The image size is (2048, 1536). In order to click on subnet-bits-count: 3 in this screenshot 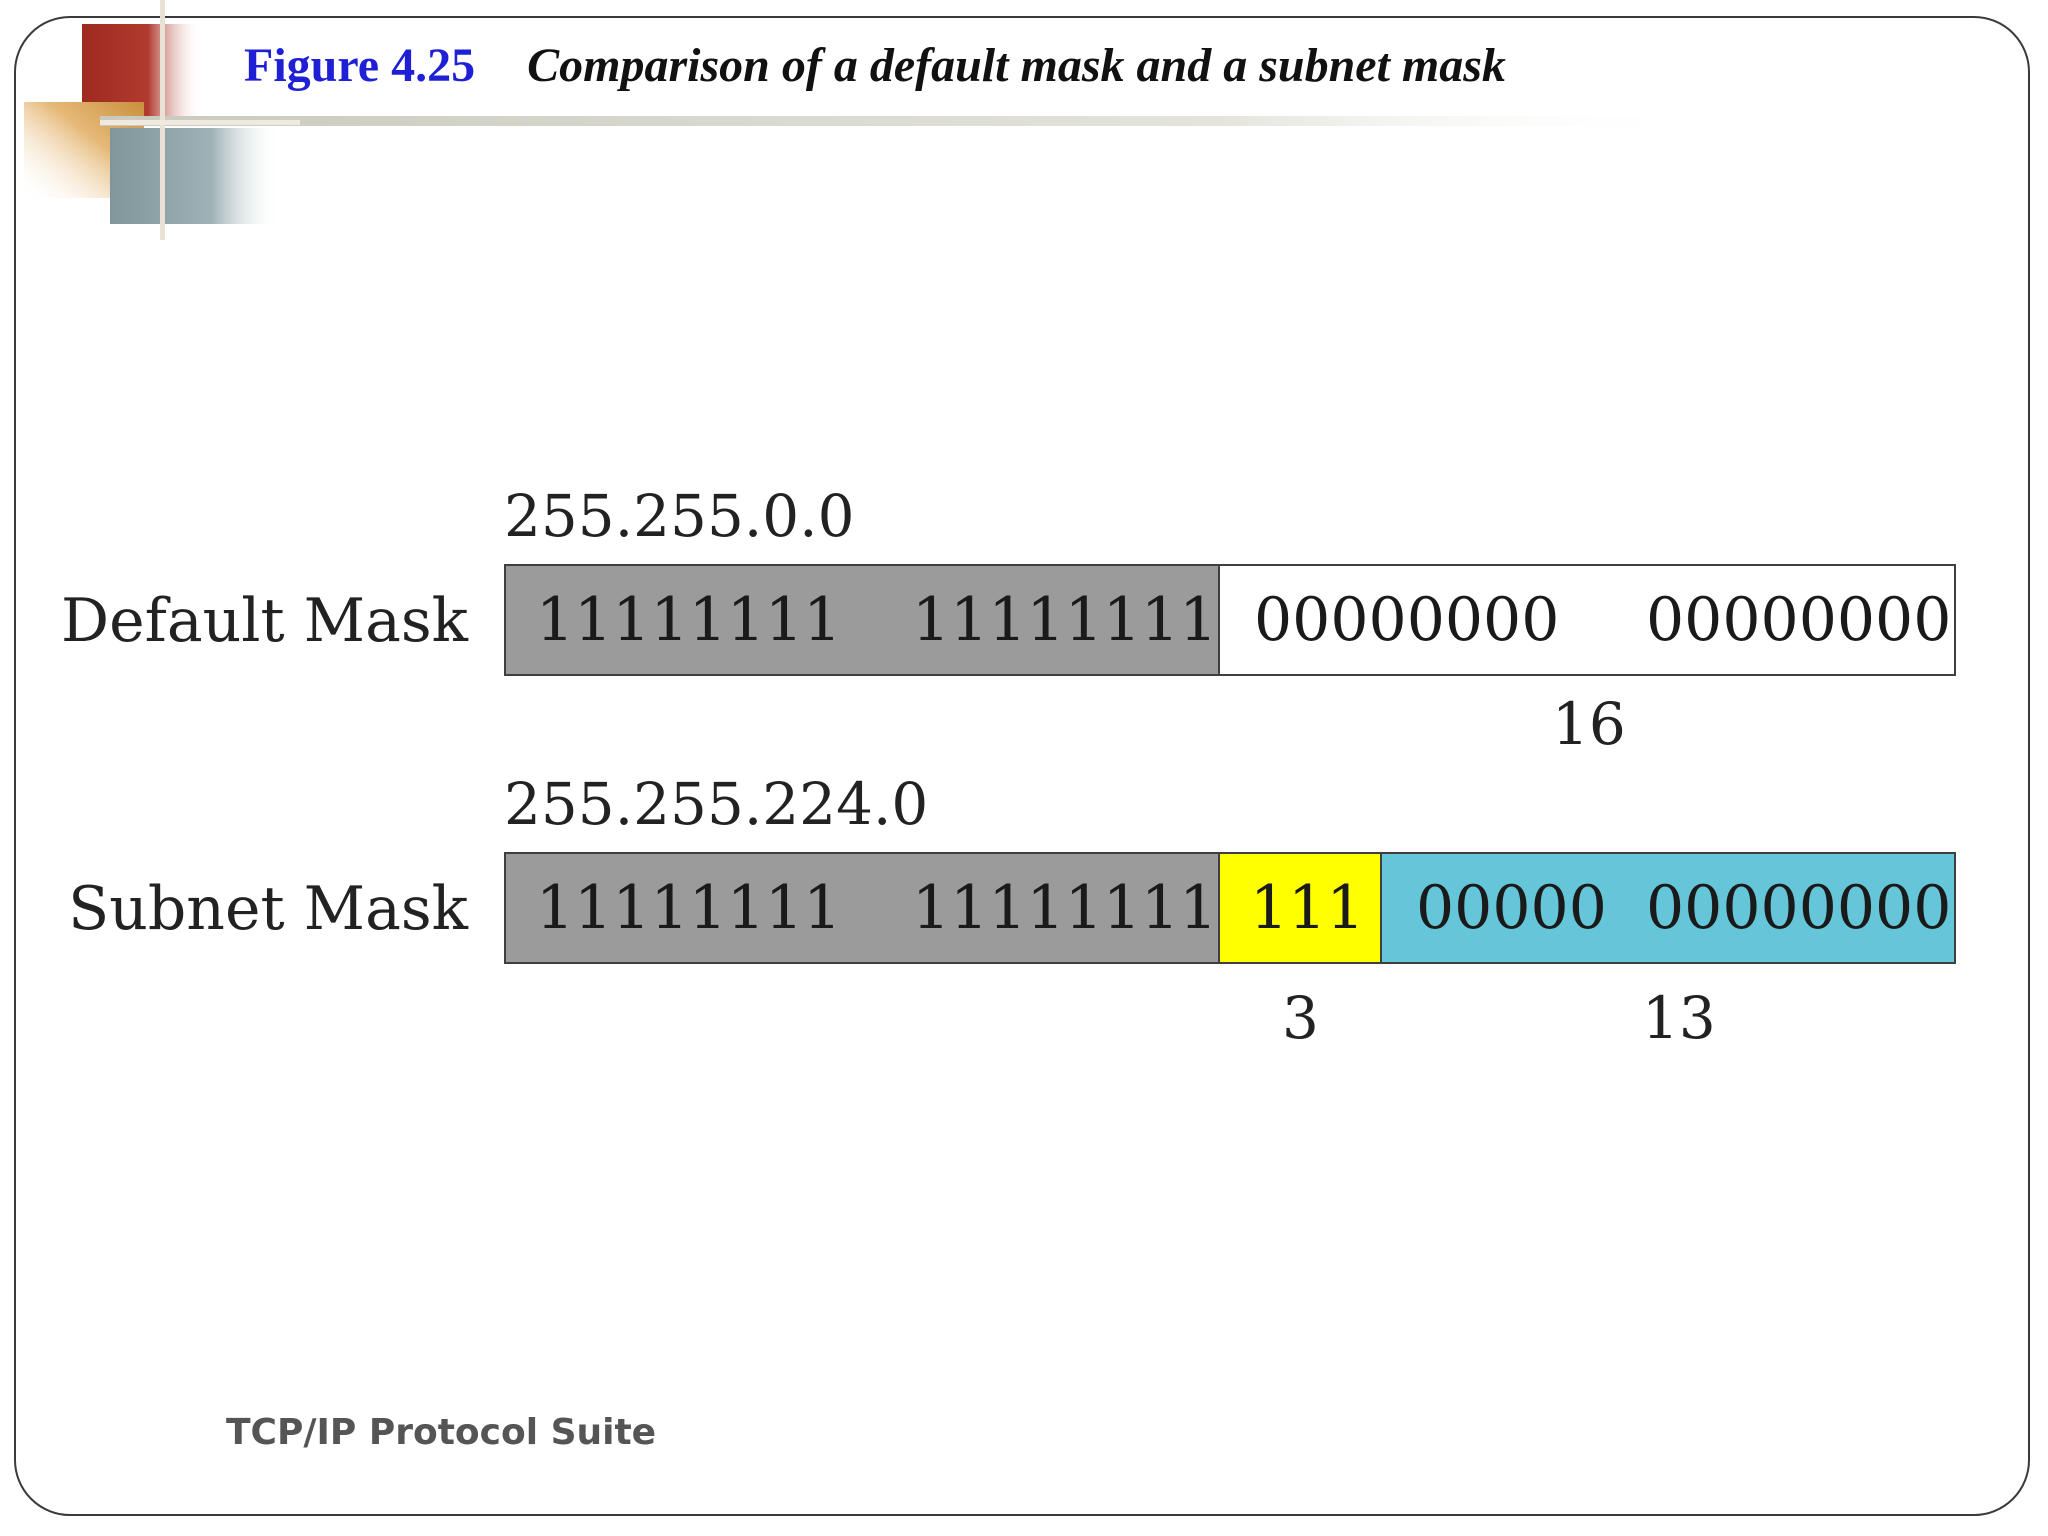, I will do `click(1300, 1018)`.